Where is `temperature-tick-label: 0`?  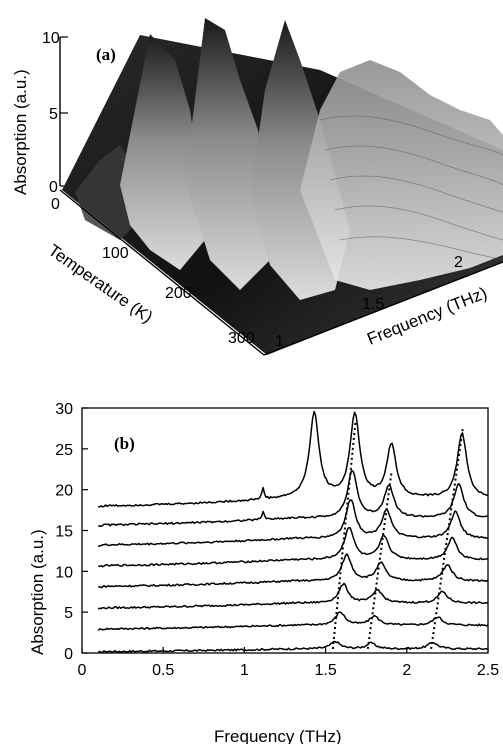 temperature-tick-label: 0 is located at coordinates (55, 204).